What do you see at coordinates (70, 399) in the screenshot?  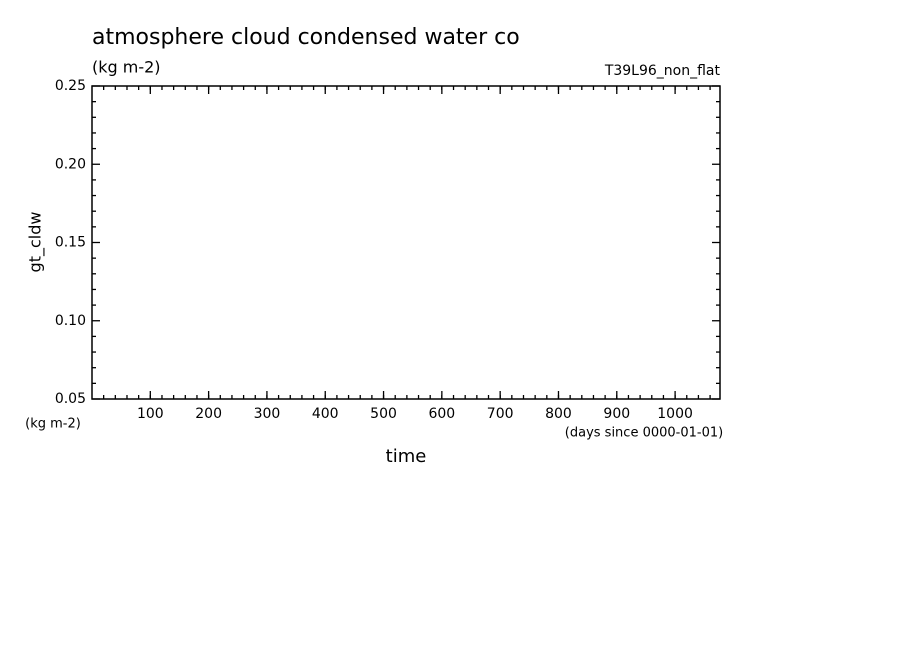 I see `y-tick-label: 0.05` at bounding box center [70, 399].